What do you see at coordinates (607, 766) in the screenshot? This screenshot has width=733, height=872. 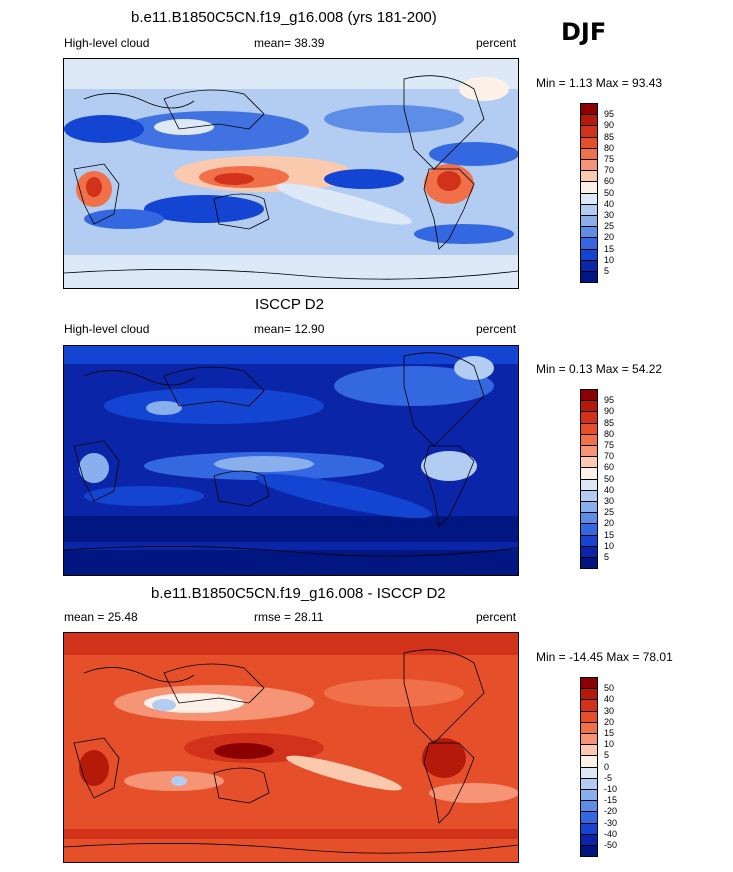 I see `colorbar-tick-label: 0` at bounding box center [607, 766].